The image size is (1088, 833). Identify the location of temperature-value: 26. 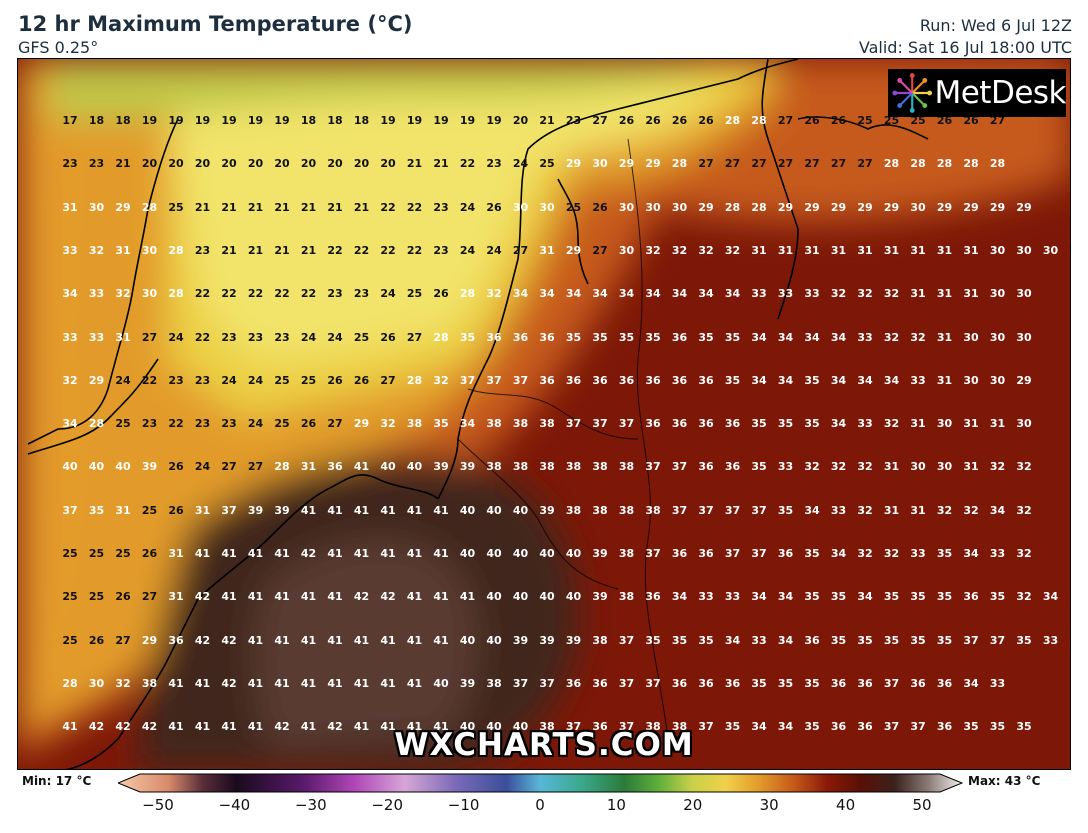
(308, 424).